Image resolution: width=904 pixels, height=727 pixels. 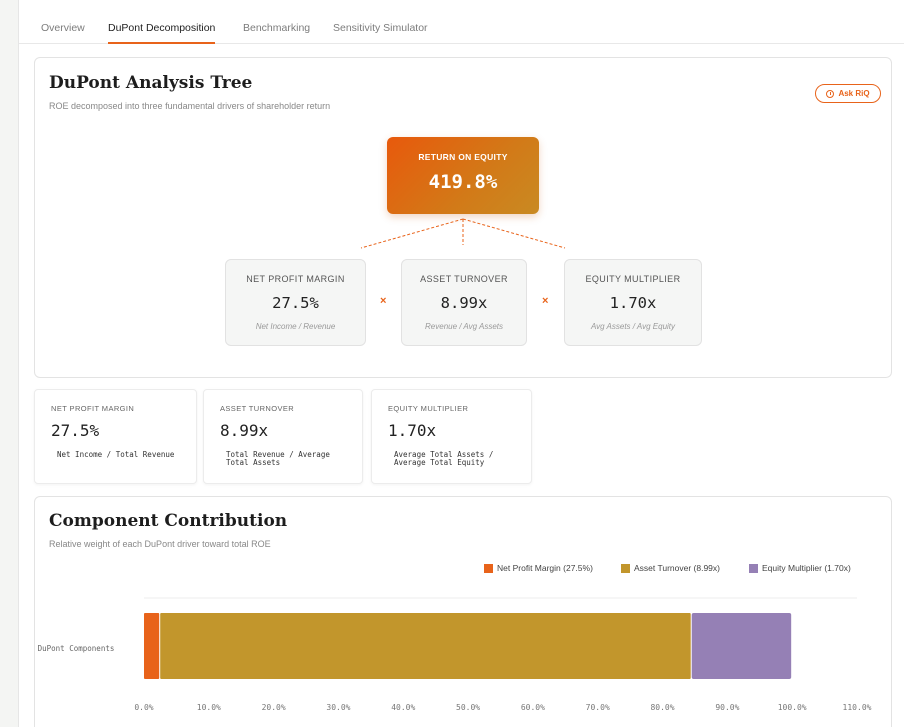 I want to click on x-tick-label: 30.0%, so click(x=338, y=707).